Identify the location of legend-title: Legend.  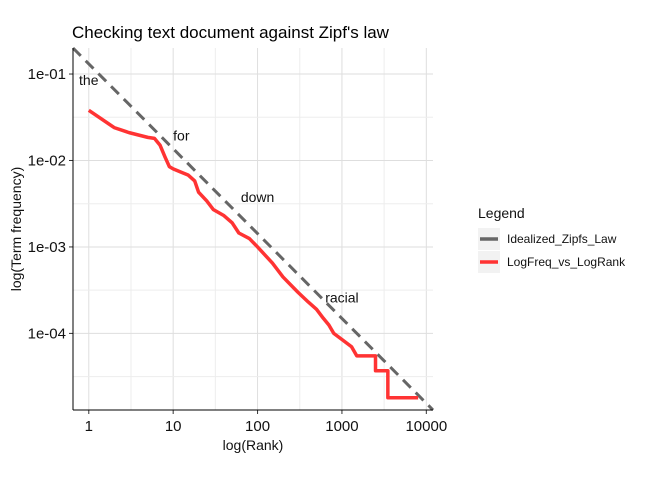
(501, 213).